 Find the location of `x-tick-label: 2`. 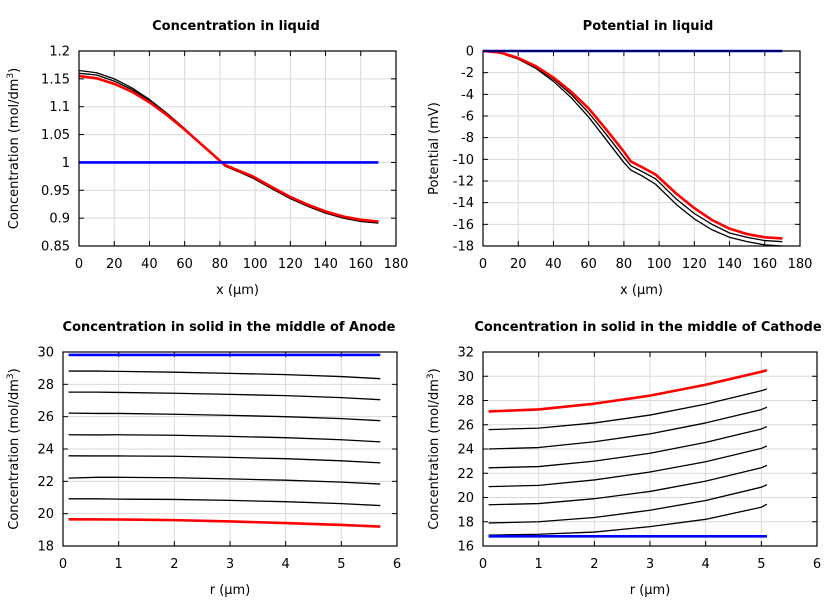

x-tick-label: 2 is located at coordinates (594, 564).